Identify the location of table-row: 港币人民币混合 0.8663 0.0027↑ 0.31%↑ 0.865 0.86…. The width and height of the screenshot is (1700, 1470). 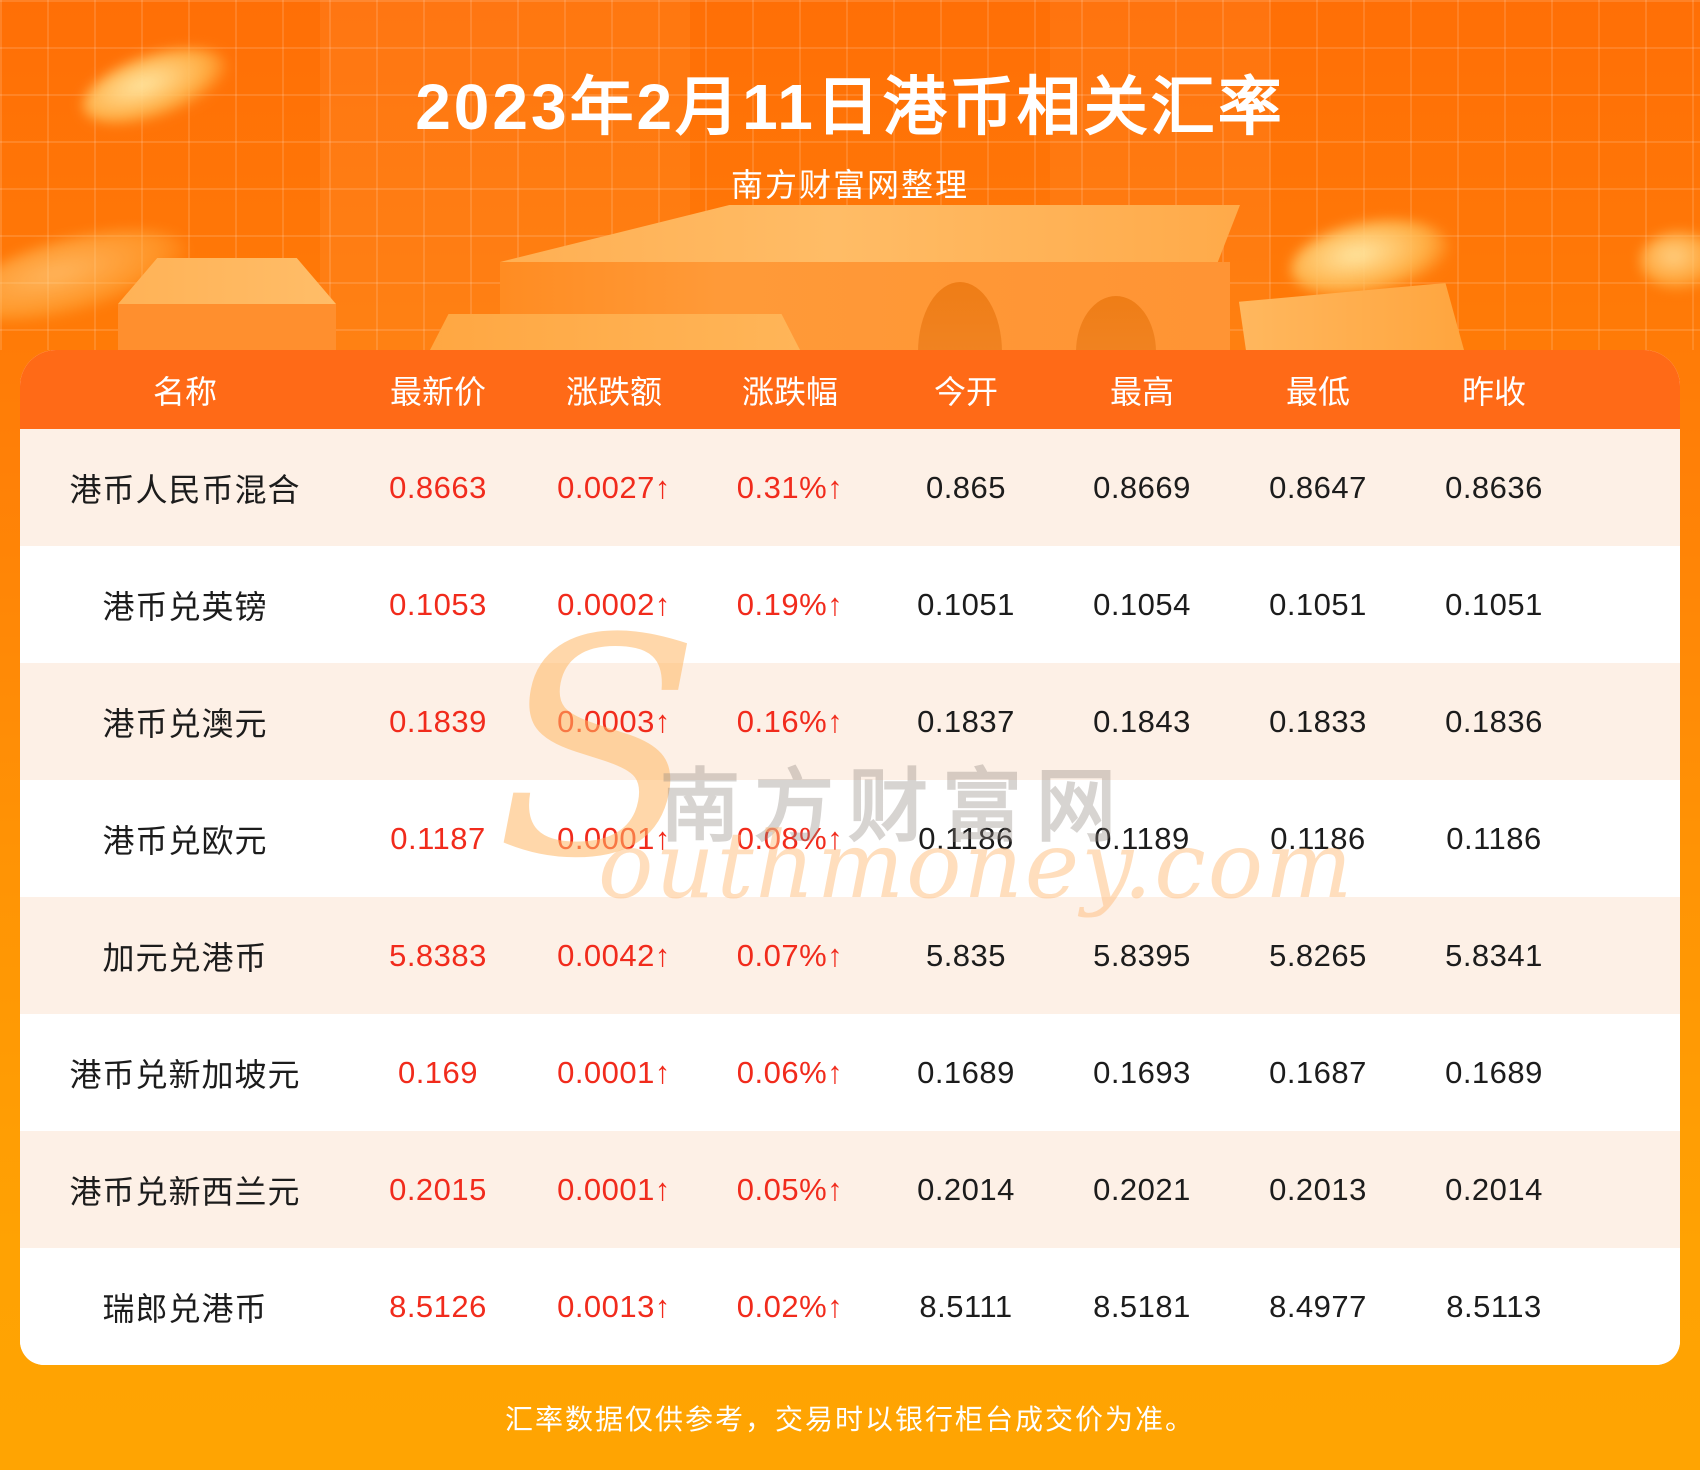
(850, 487).